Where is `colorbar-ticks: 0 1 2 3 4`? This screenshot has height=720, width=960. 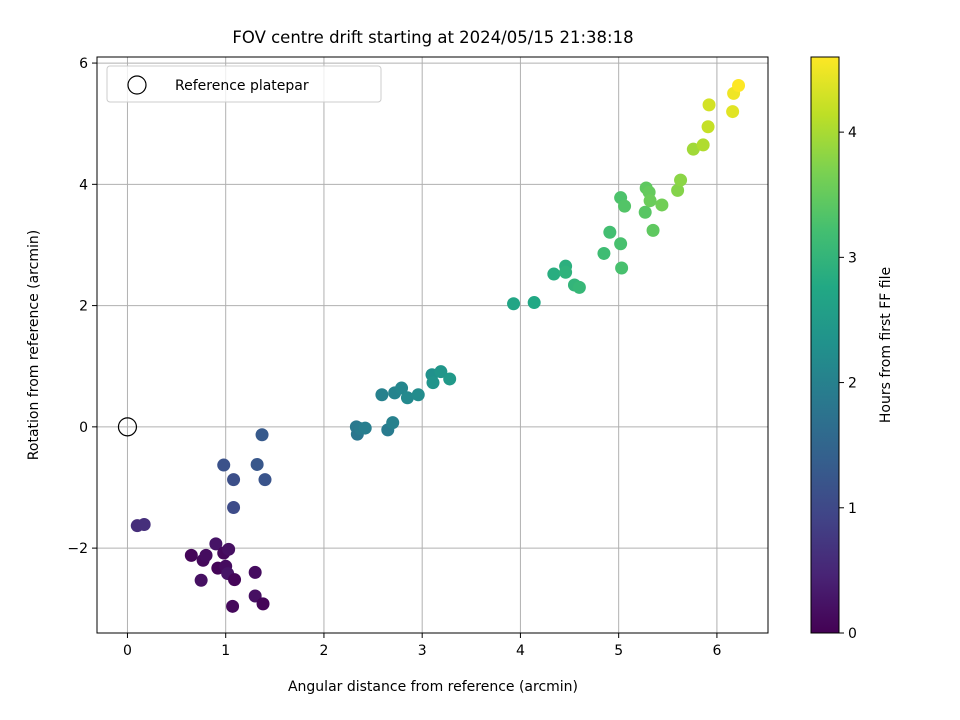 colorbar-ticks: 0 1 2 3 4 is located at coordinates (848, 383).